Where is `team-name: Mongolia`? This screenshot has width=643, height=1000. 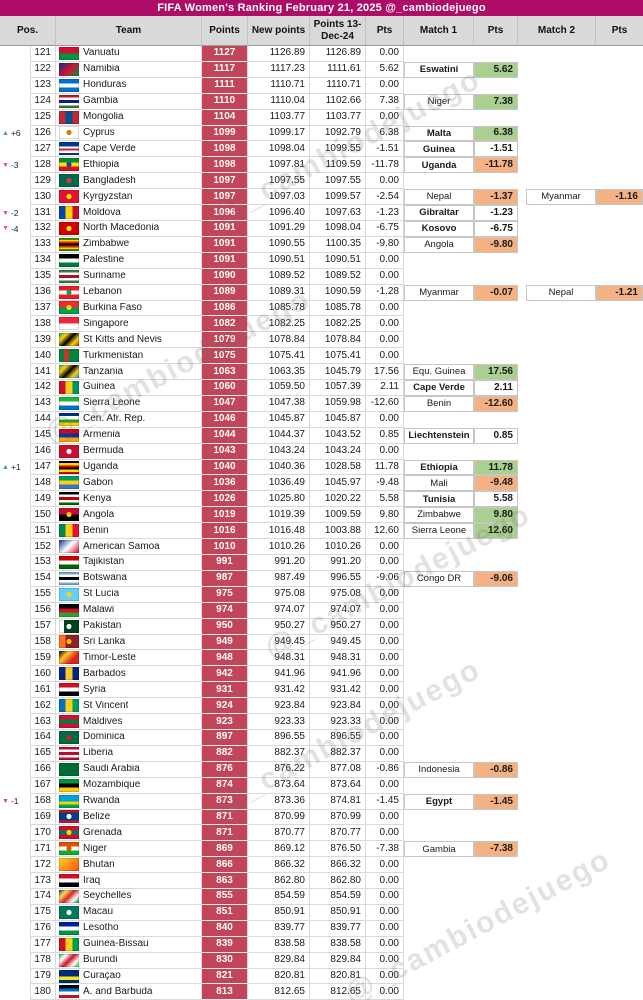
team-name: Mongolia is located at coordinates (103, 117).